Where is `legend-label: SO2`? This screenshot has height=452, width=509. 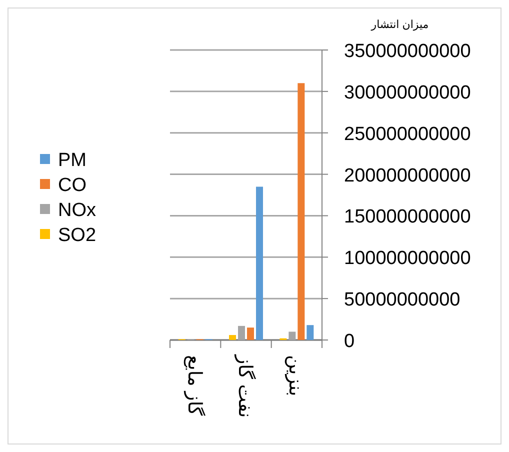 legend-label: SO2 is located at coordinates (77, 235).